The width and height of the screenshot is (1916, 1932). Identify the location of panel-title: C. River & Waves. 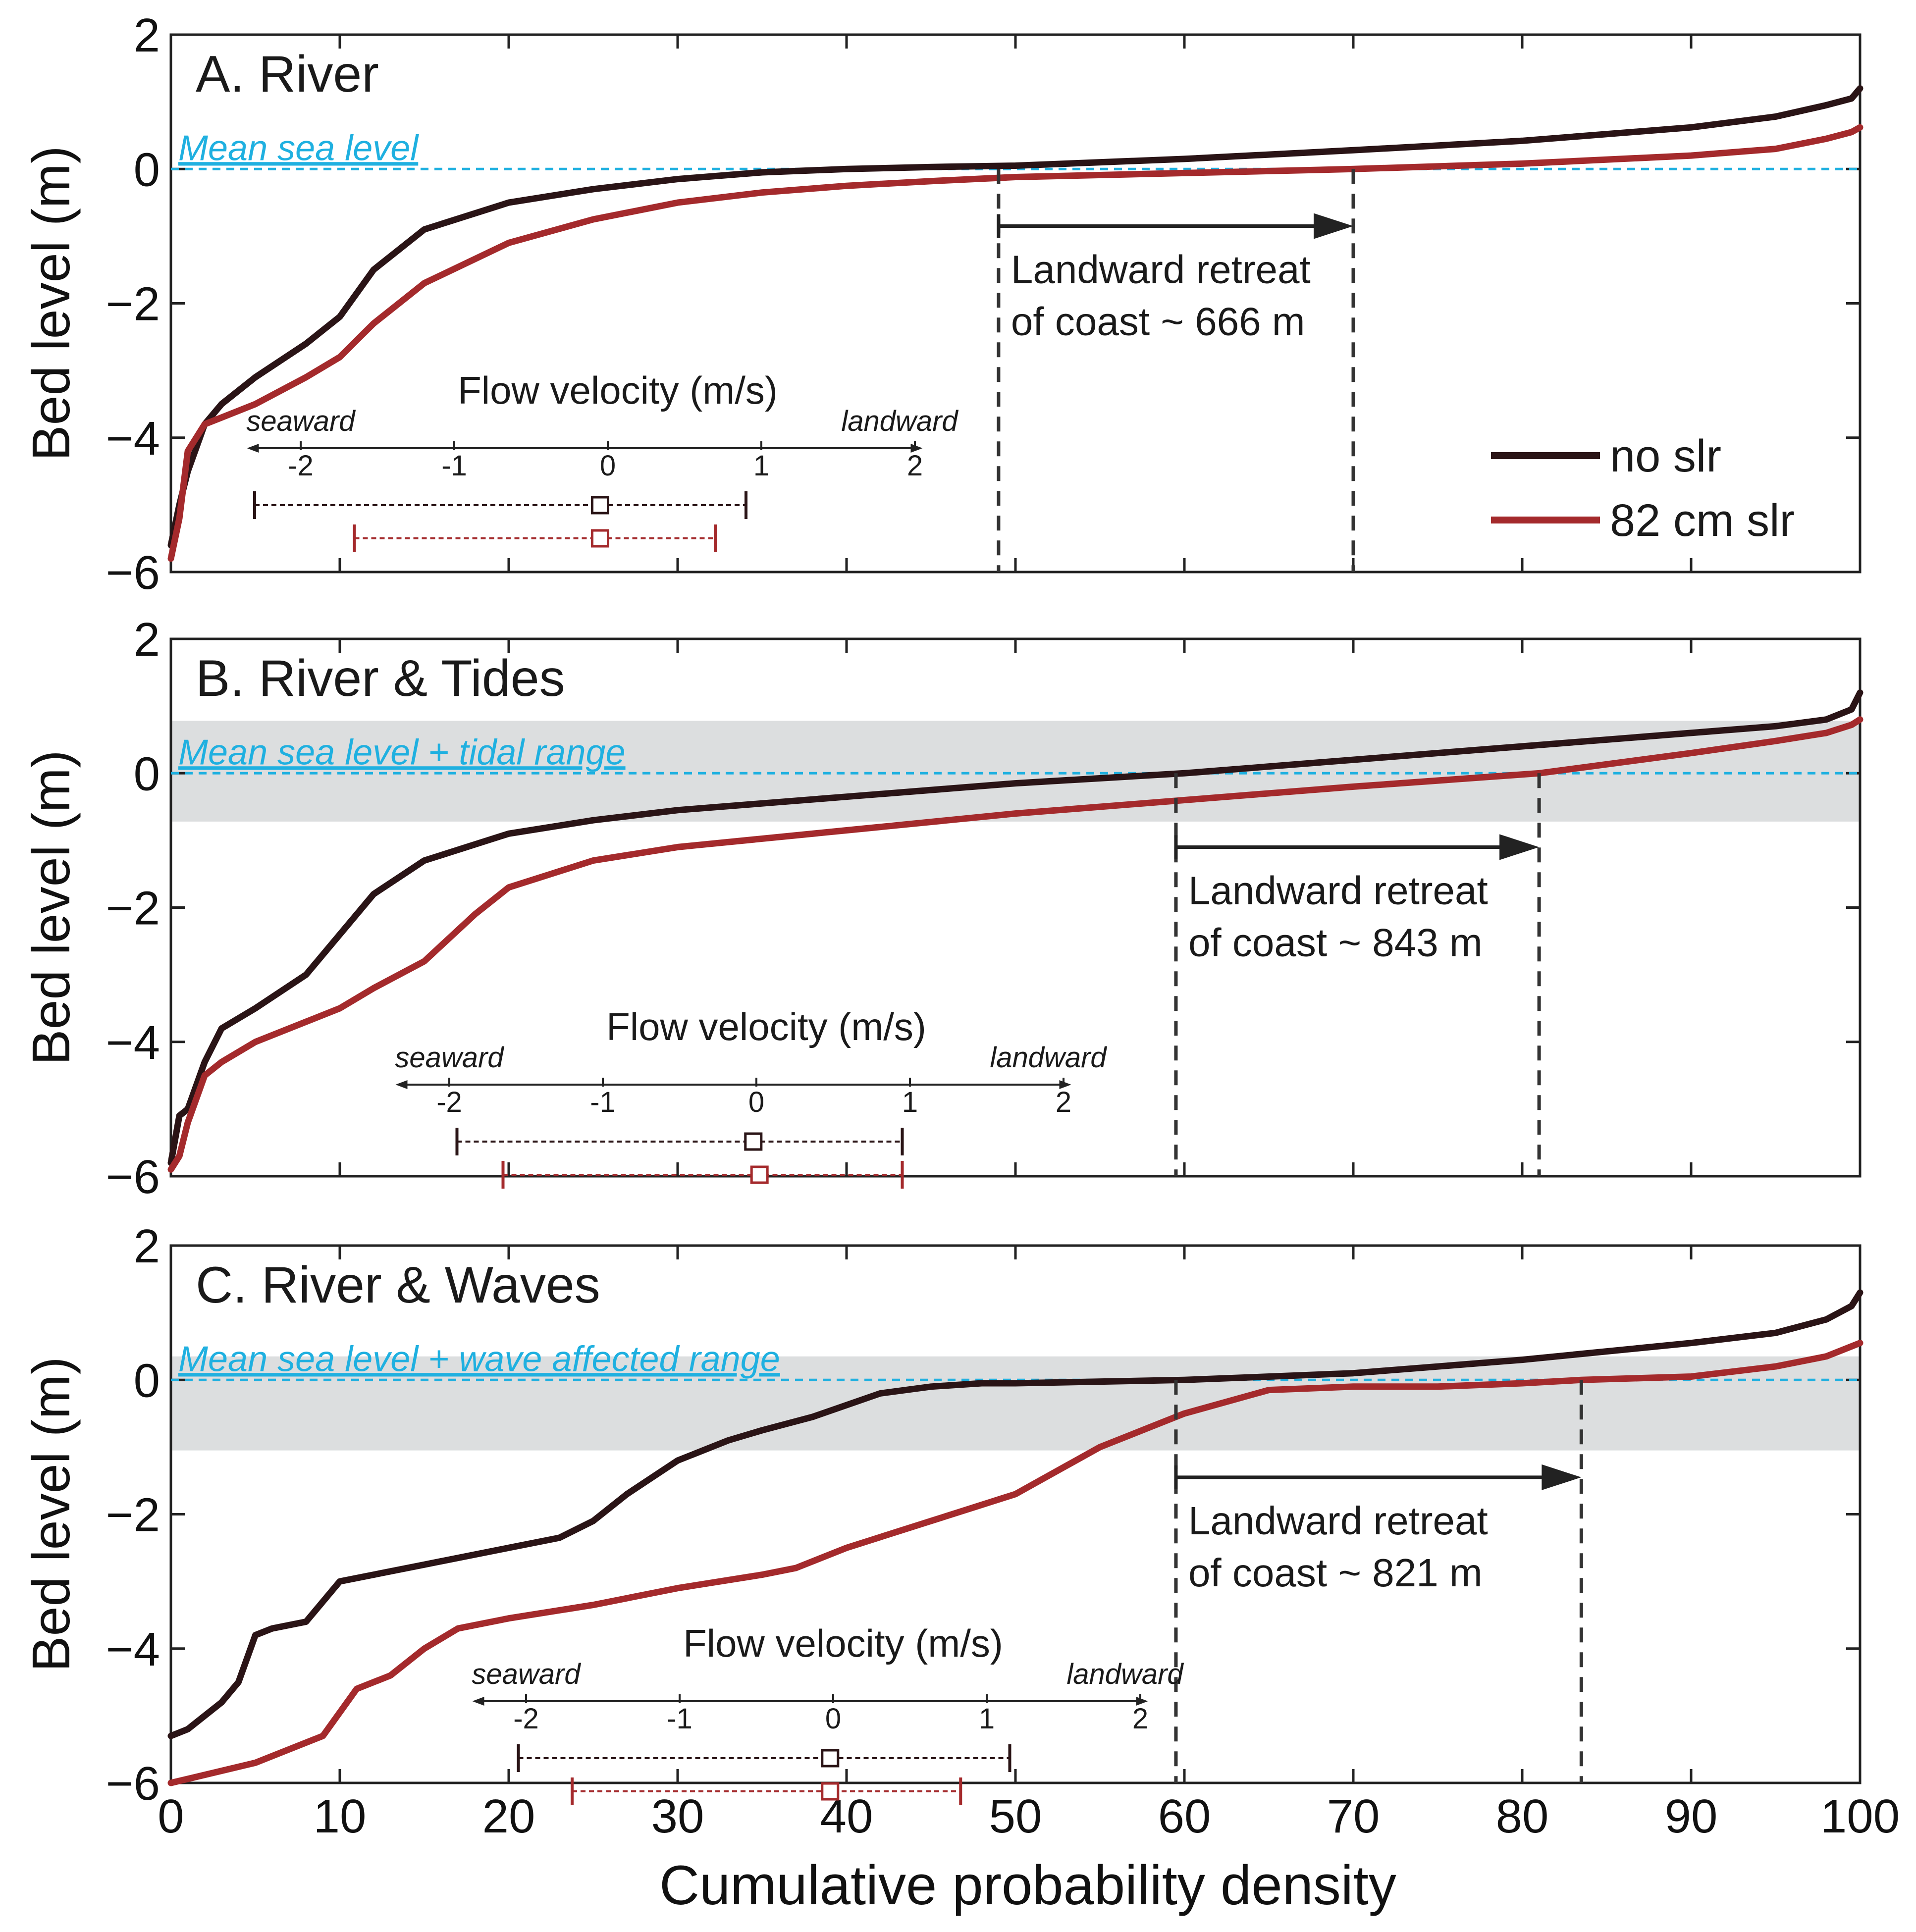
(398, 1285).